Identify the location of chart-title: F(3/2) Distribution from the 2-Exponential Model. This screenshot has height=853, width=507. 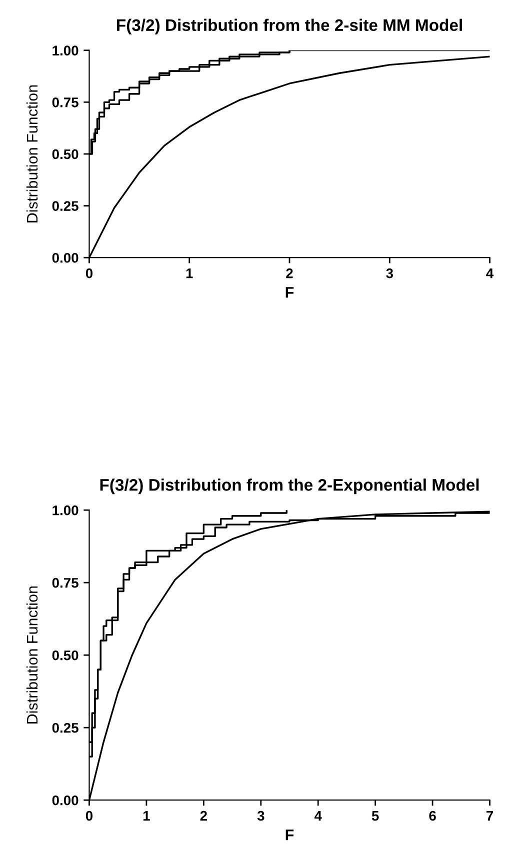
(289, 486).